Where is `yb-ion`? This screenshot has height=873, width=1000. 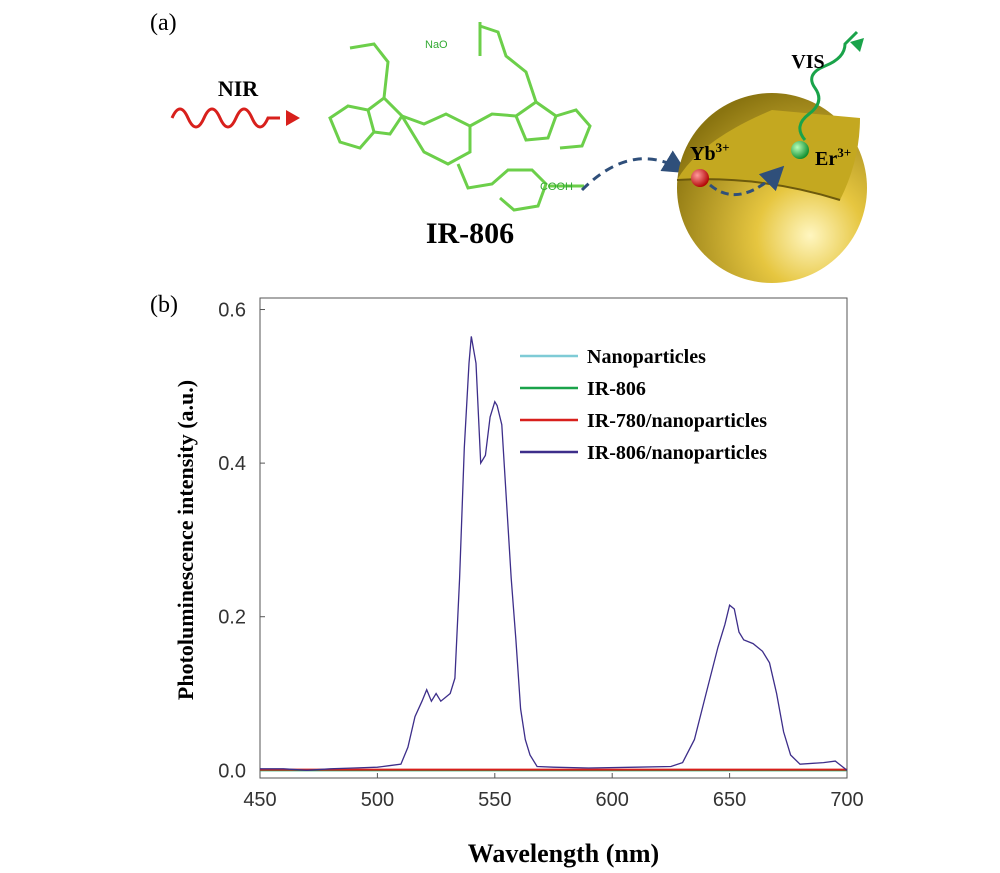 yb-ion is located at coordinates (700, 178).